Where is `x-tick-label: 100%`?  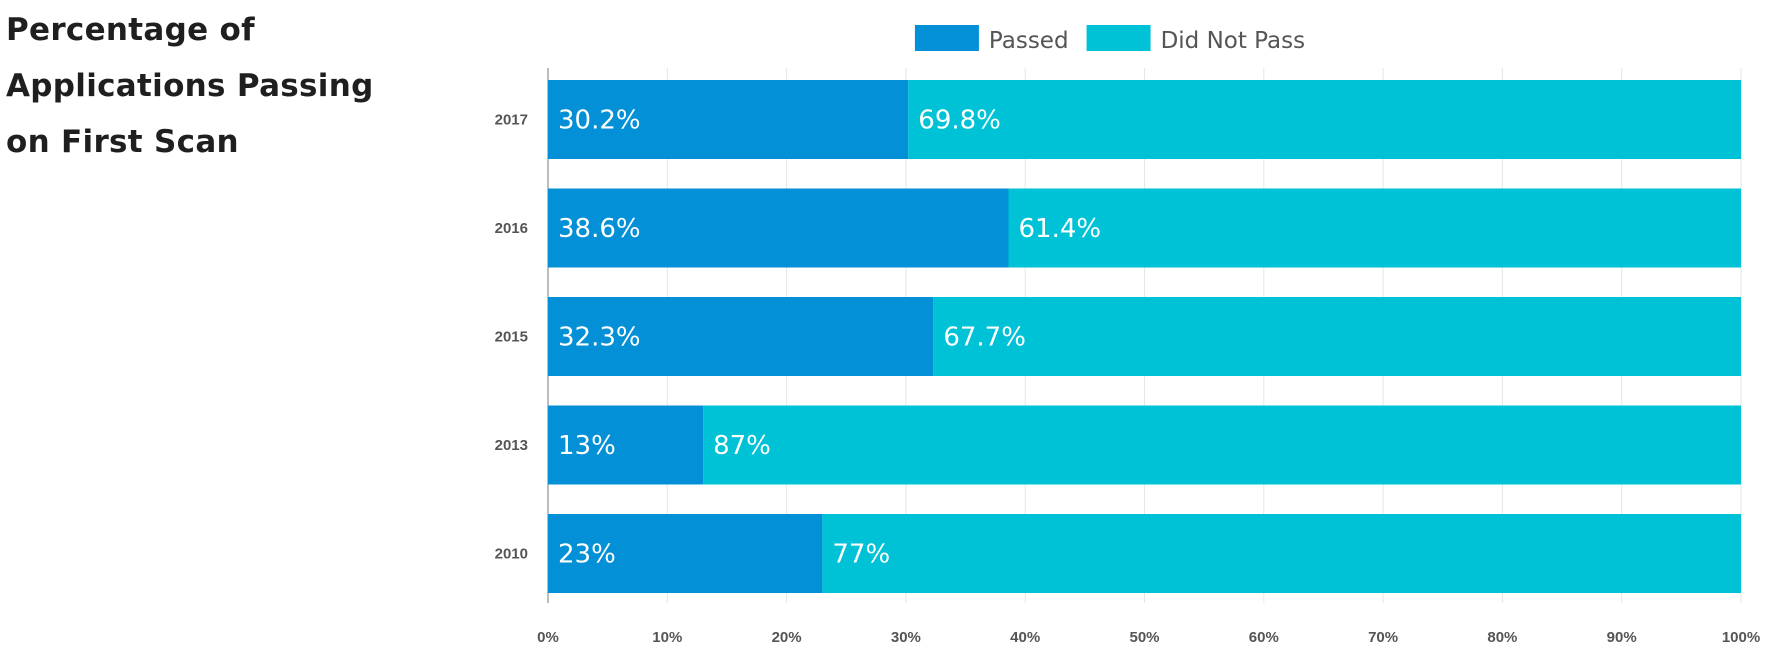
x-tick-label: 100% is located at coordinates (1741, 637).